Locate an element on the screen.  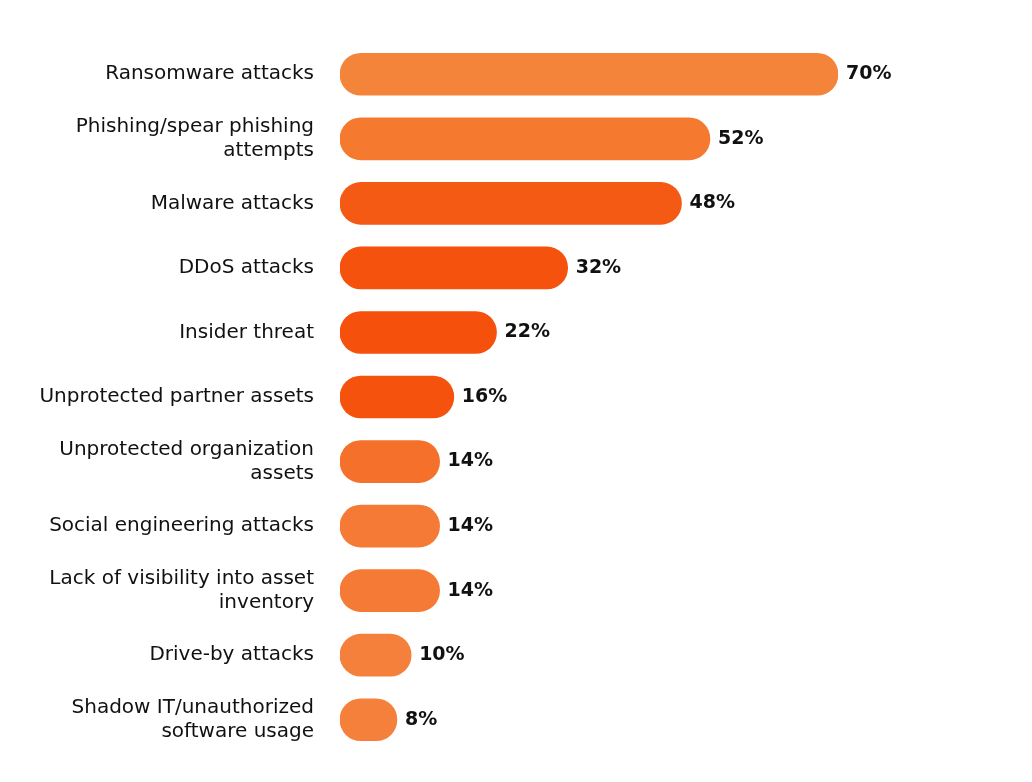
data-label: 48% is located at coordinates (712, 201).